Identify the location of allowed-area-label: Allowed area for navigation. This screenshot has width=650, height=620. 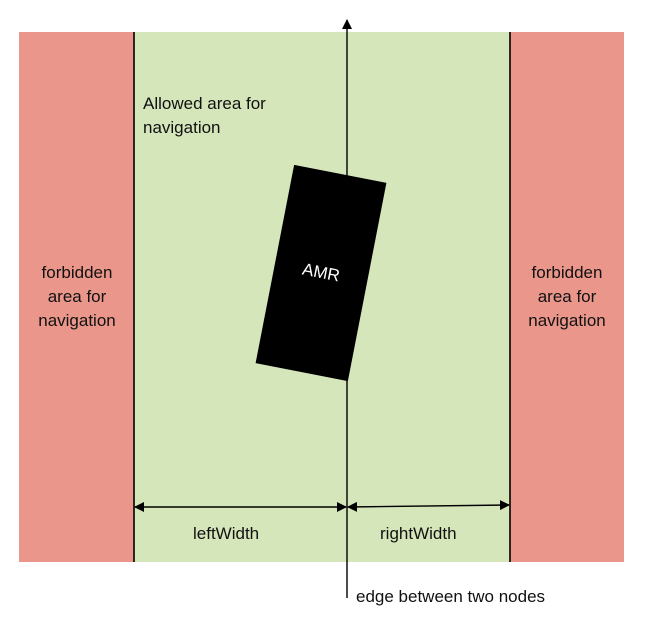
(204, 116).